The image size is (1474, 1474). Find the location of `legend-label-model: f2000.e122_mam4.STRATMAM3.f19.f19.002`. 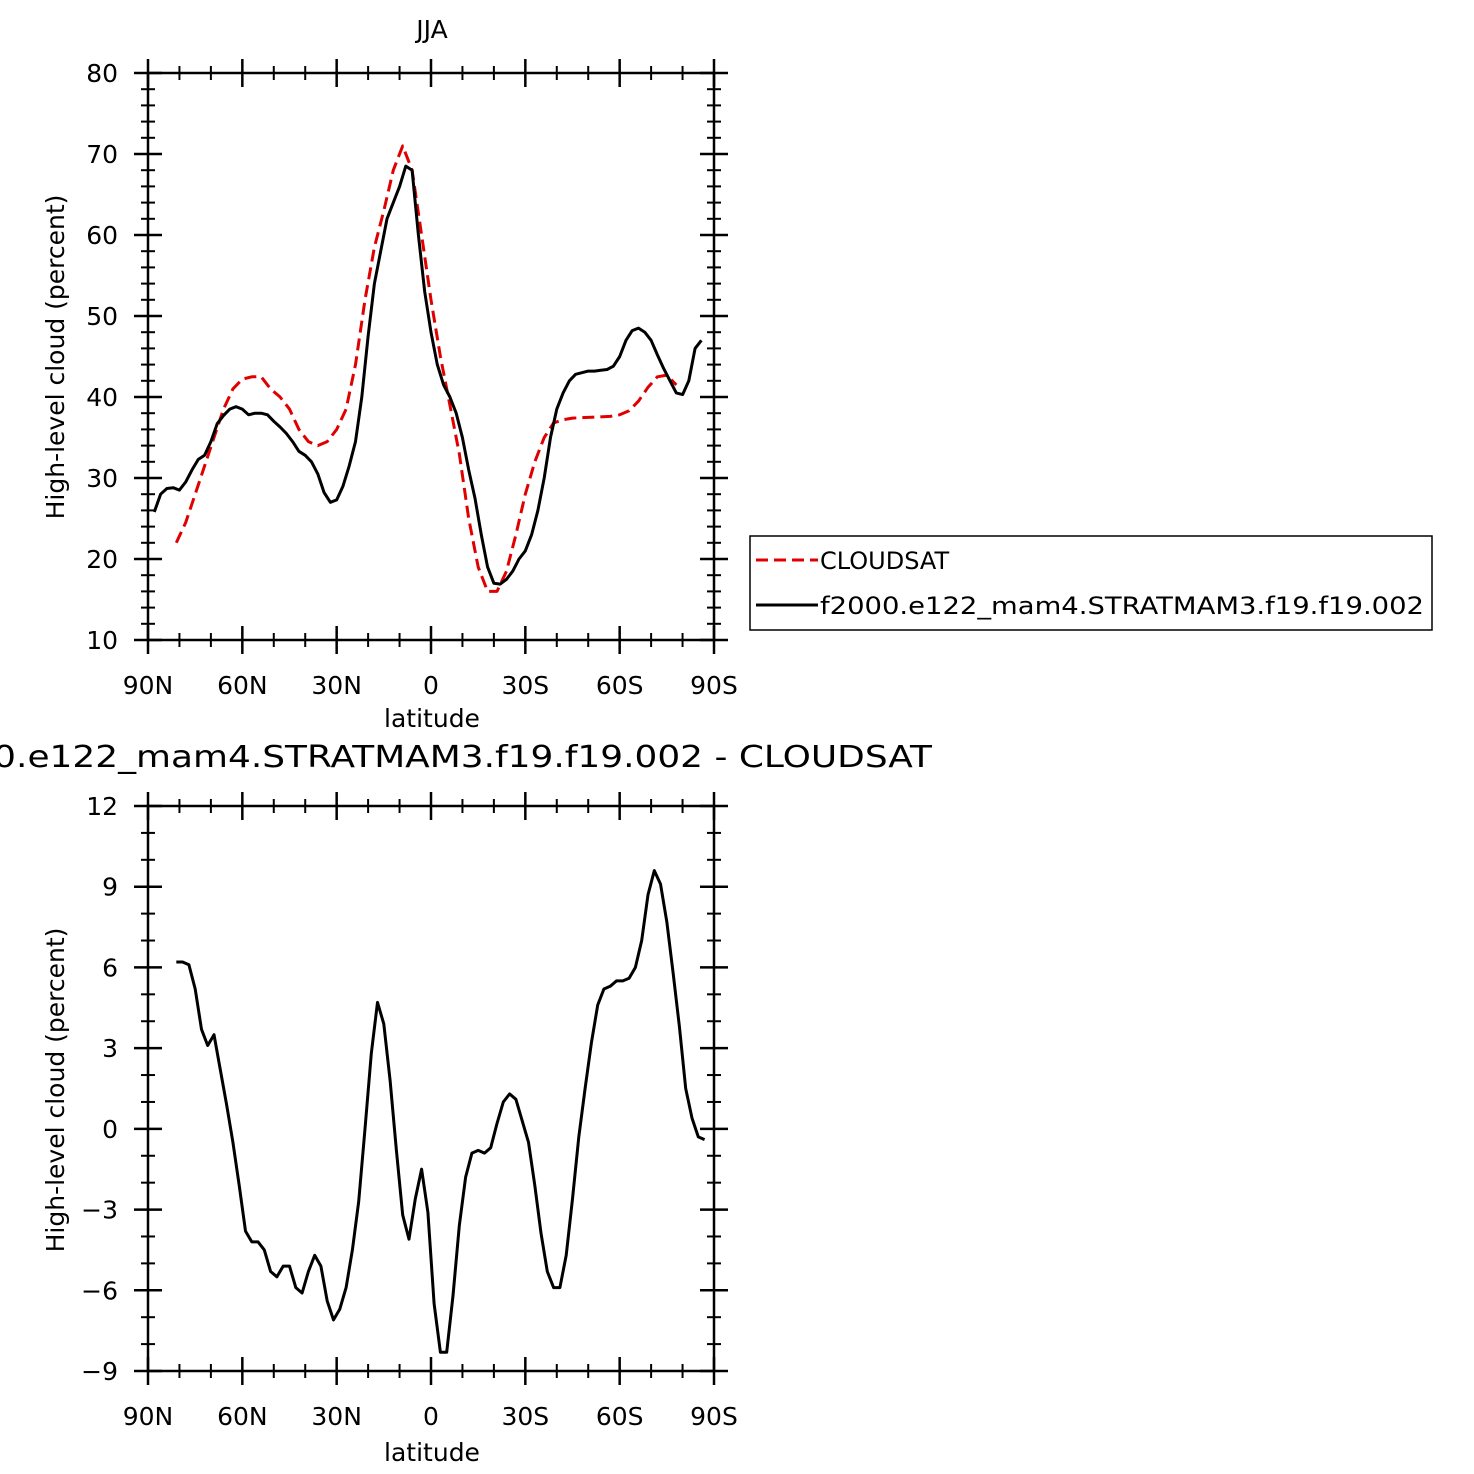

legend-label-model: f2000.e122_mam4.STRATMAM3.f19.f19.002 is located at coordinates (1122, 606).